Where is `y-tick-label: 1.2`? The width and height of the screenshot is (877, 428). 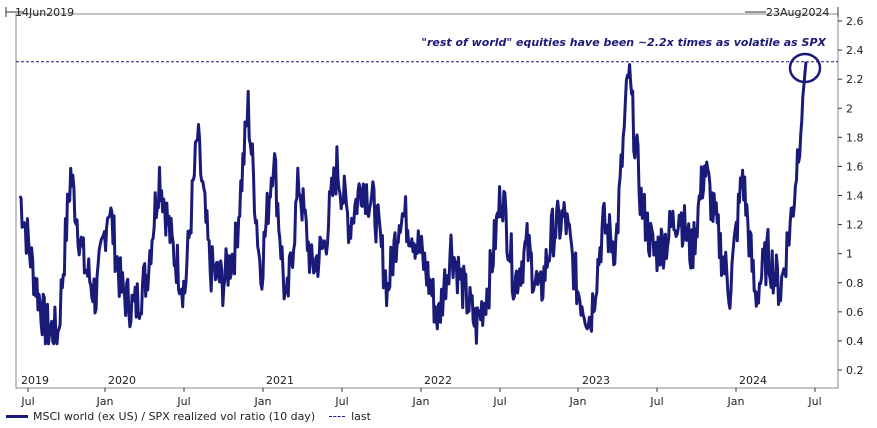 y-tick-label: 1.2 is located at coordinates (855, 225).